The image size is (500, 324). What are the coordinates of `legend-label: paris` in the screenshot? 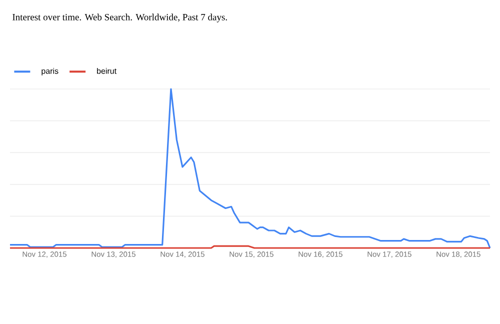 It's located at (50, 72).